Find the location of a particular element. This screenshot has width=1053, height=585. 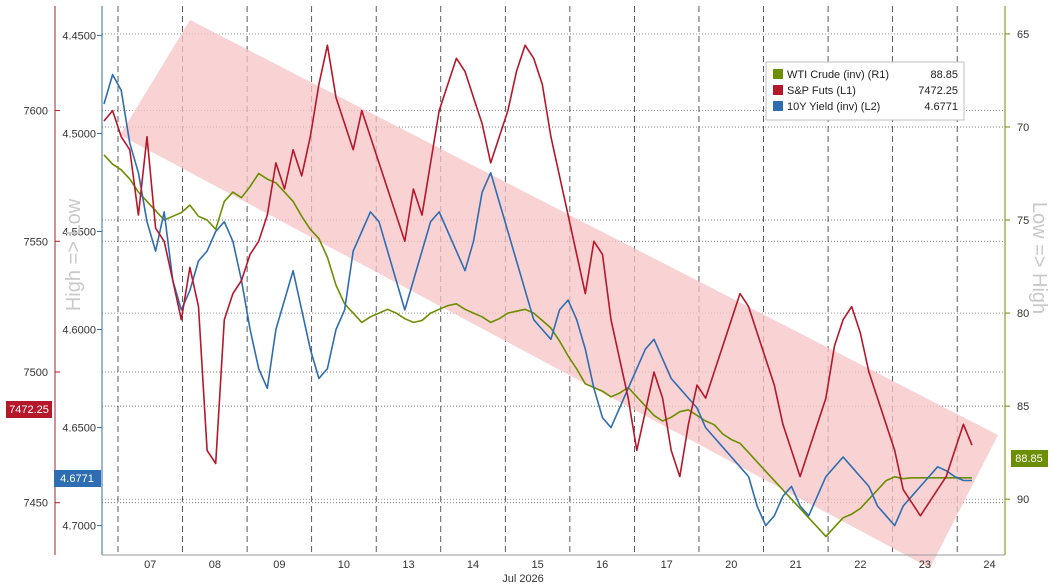

yield-tick-label-4: 4.6500 is located at coordinates (79, 429).